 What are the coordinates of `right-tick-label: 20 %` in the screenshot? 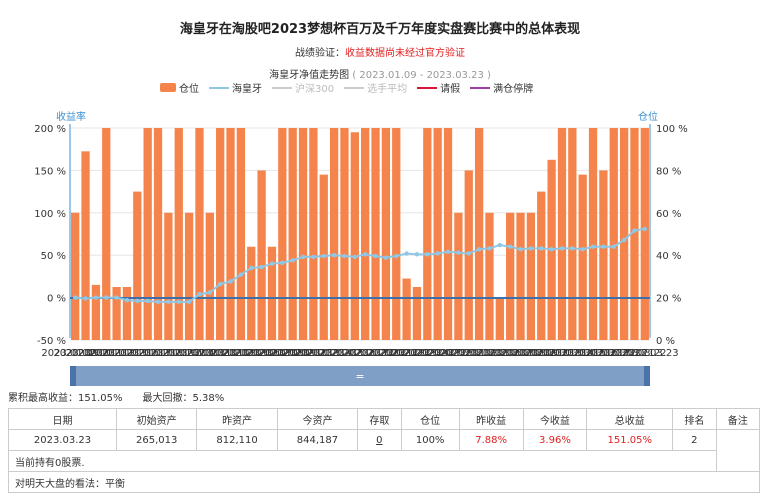 It's located at (668, 299).